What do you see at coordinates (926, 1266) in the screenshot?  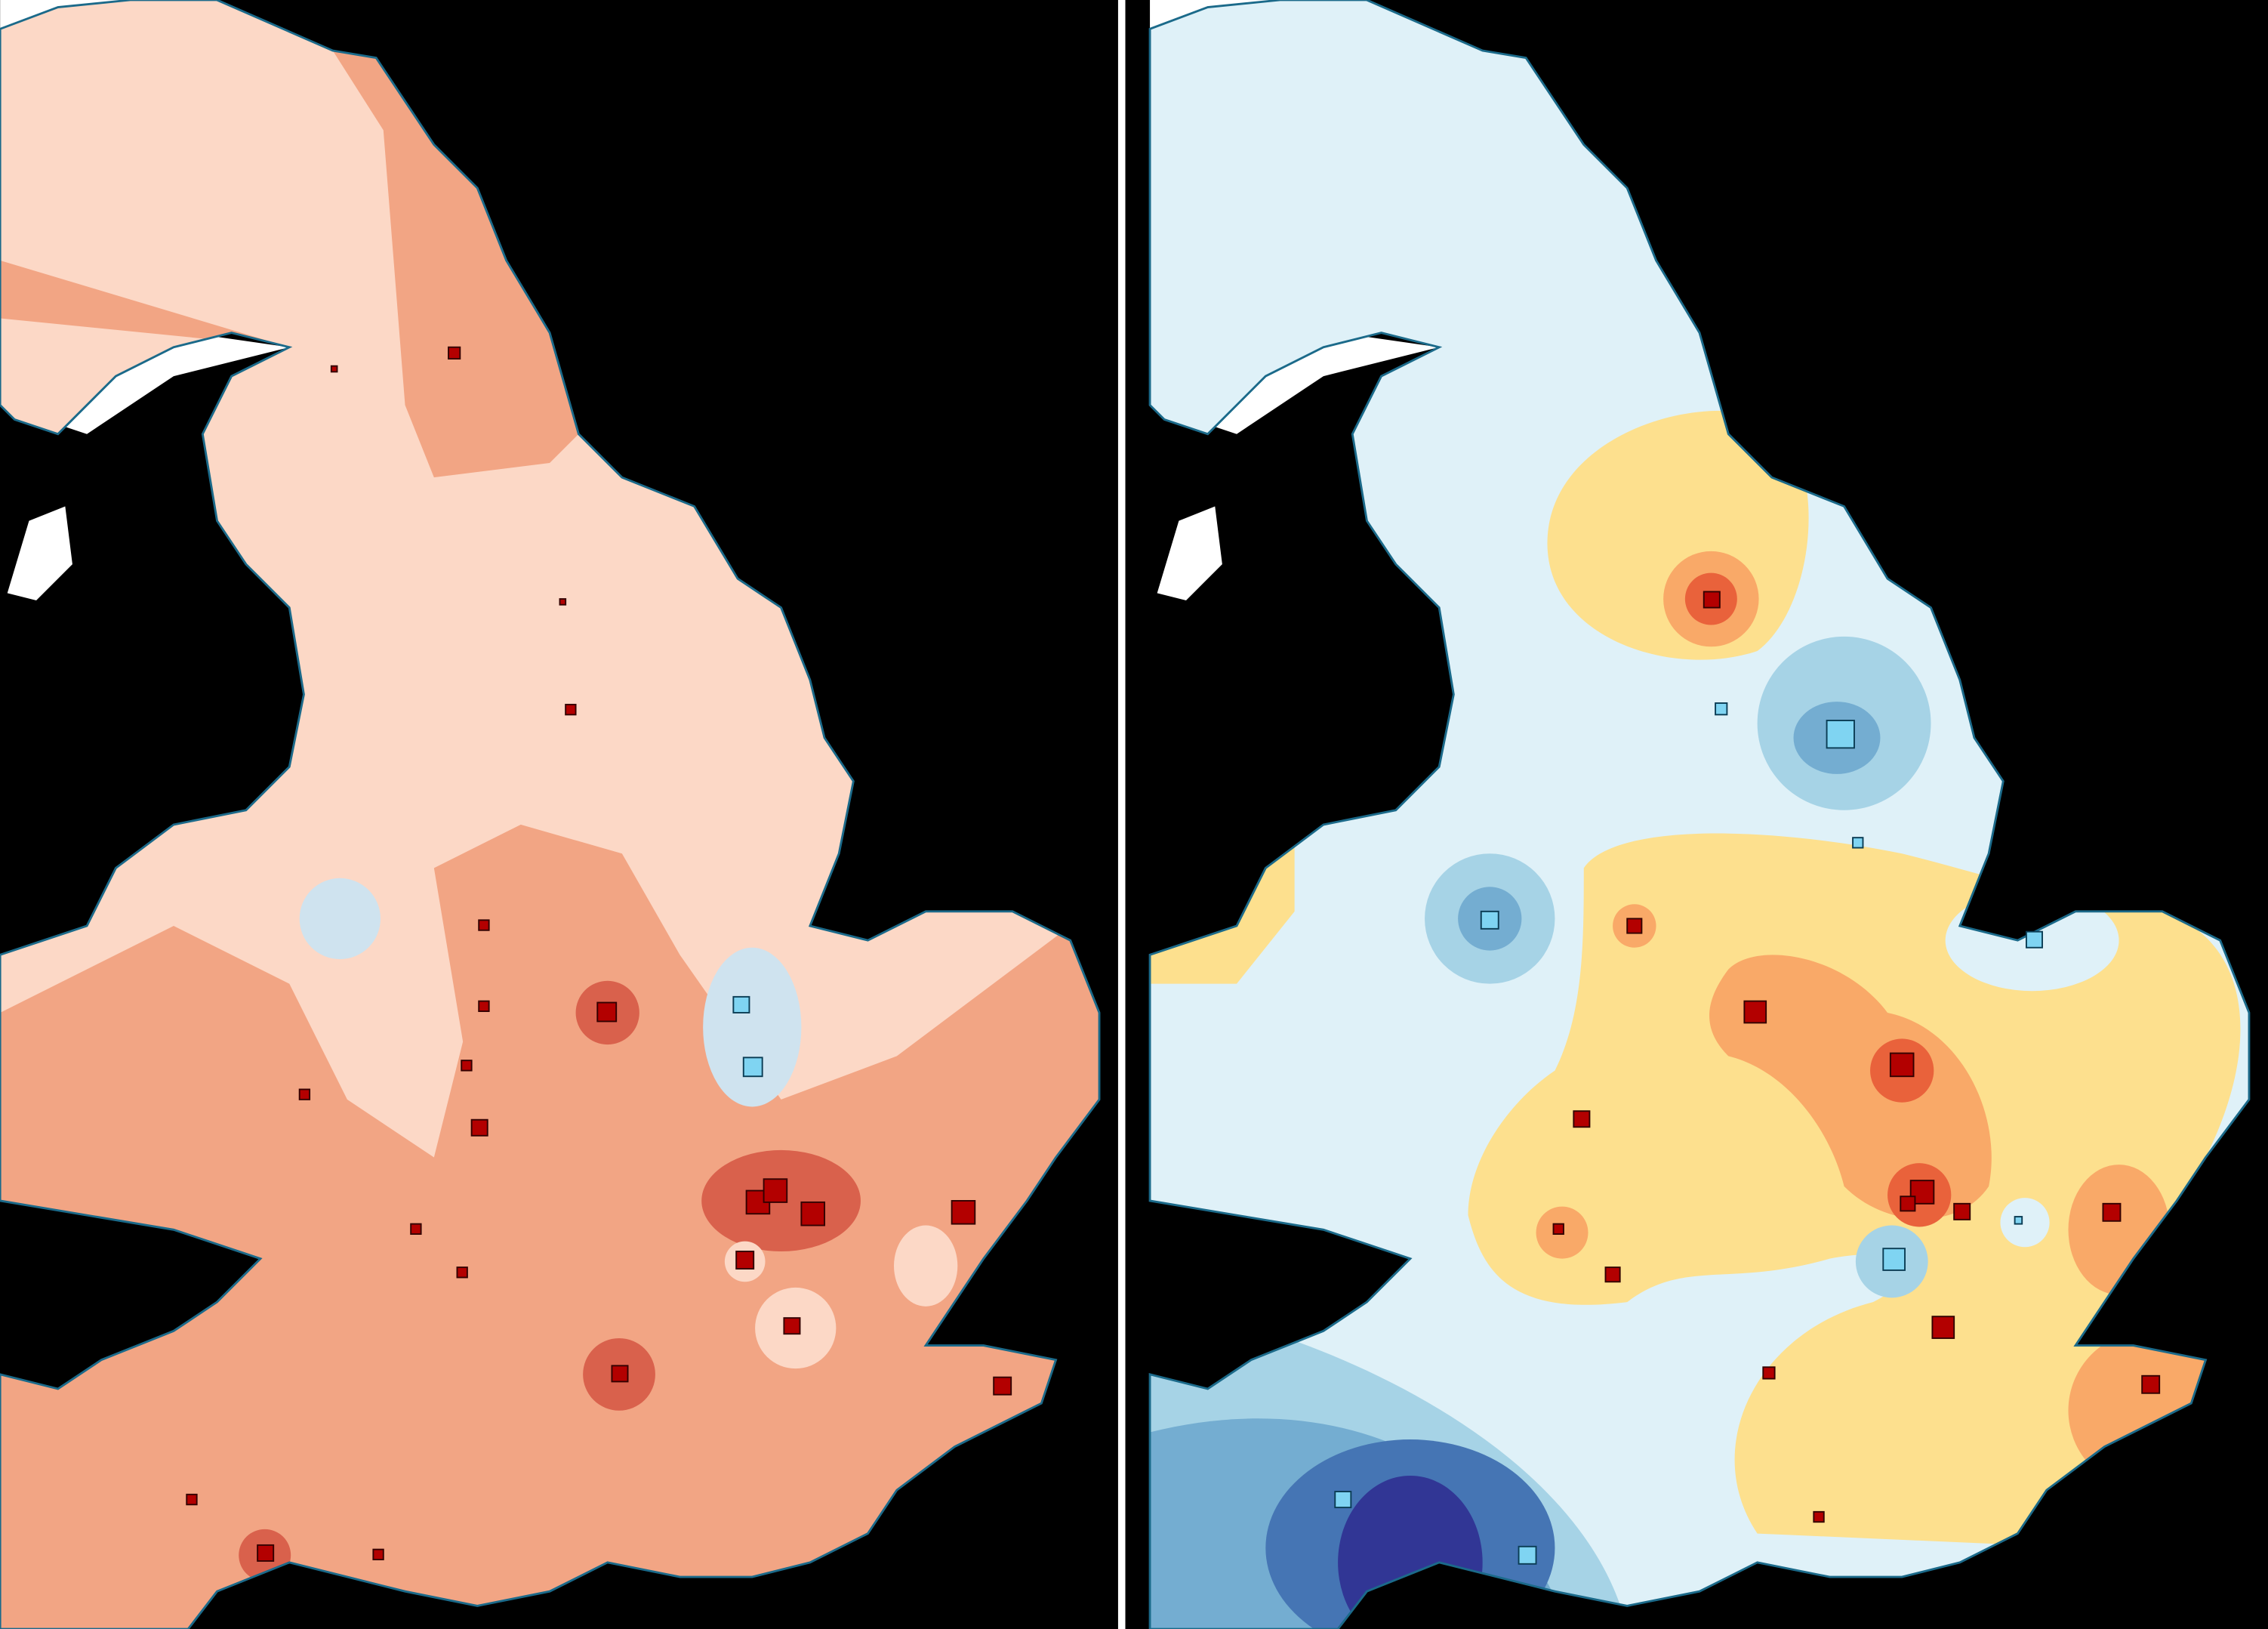 I see `zone-low` at bounding box center [926, 1266].